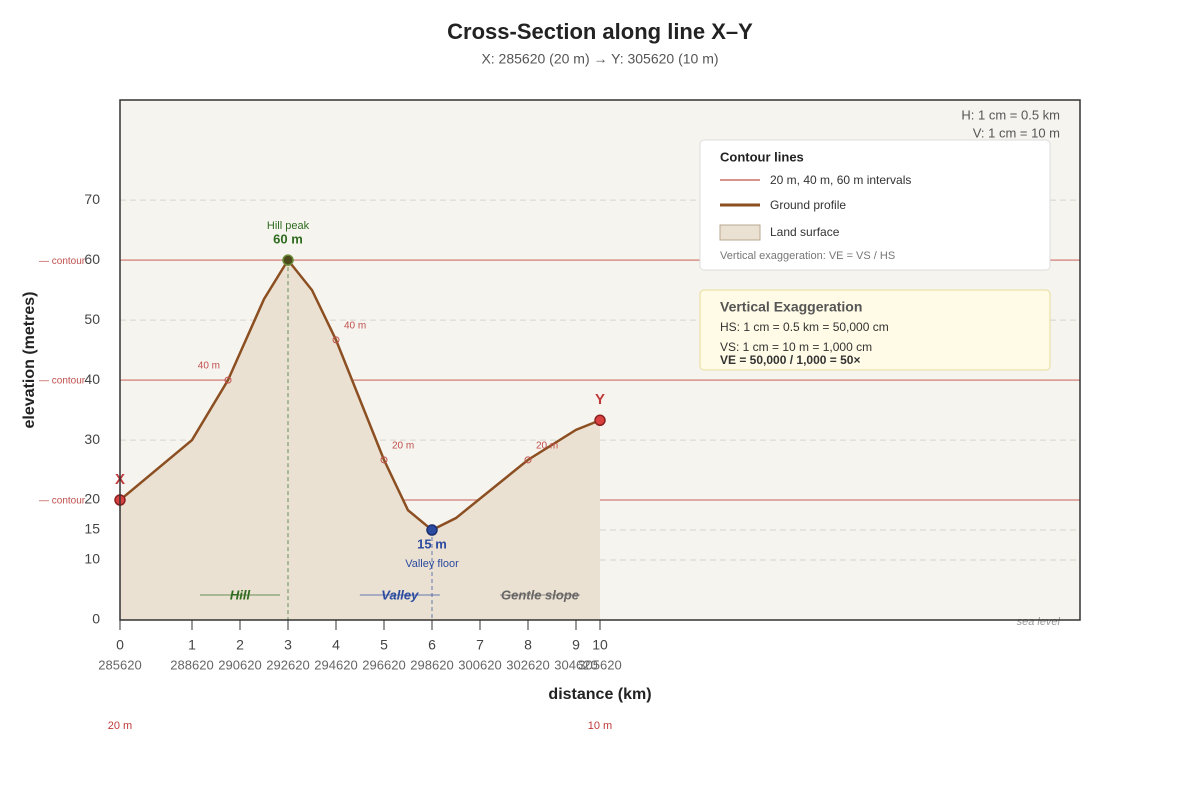 The height and width of the screenshot is (800, 1200). I want to click on x-tick-label: 2, so click(240, 645).